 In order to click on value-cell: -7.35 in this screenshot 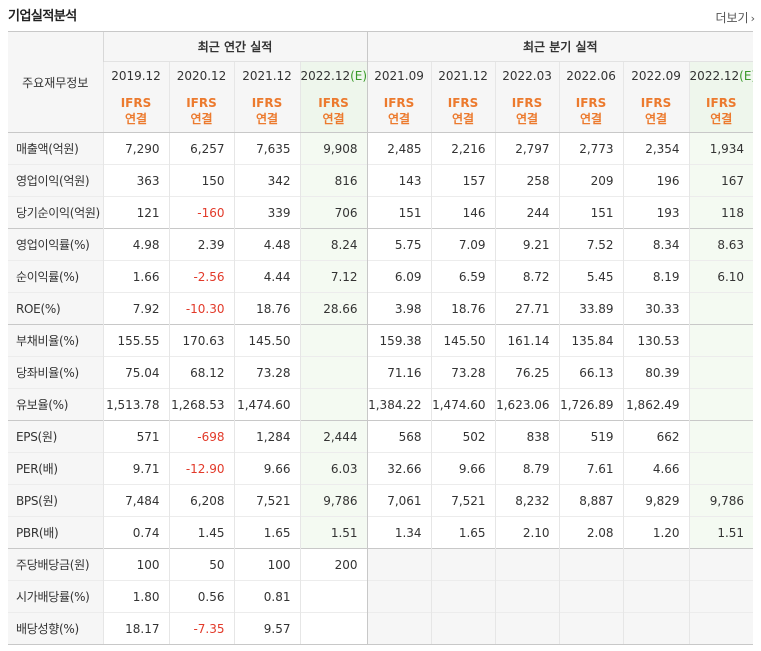, I will do `click(201, 628)`.